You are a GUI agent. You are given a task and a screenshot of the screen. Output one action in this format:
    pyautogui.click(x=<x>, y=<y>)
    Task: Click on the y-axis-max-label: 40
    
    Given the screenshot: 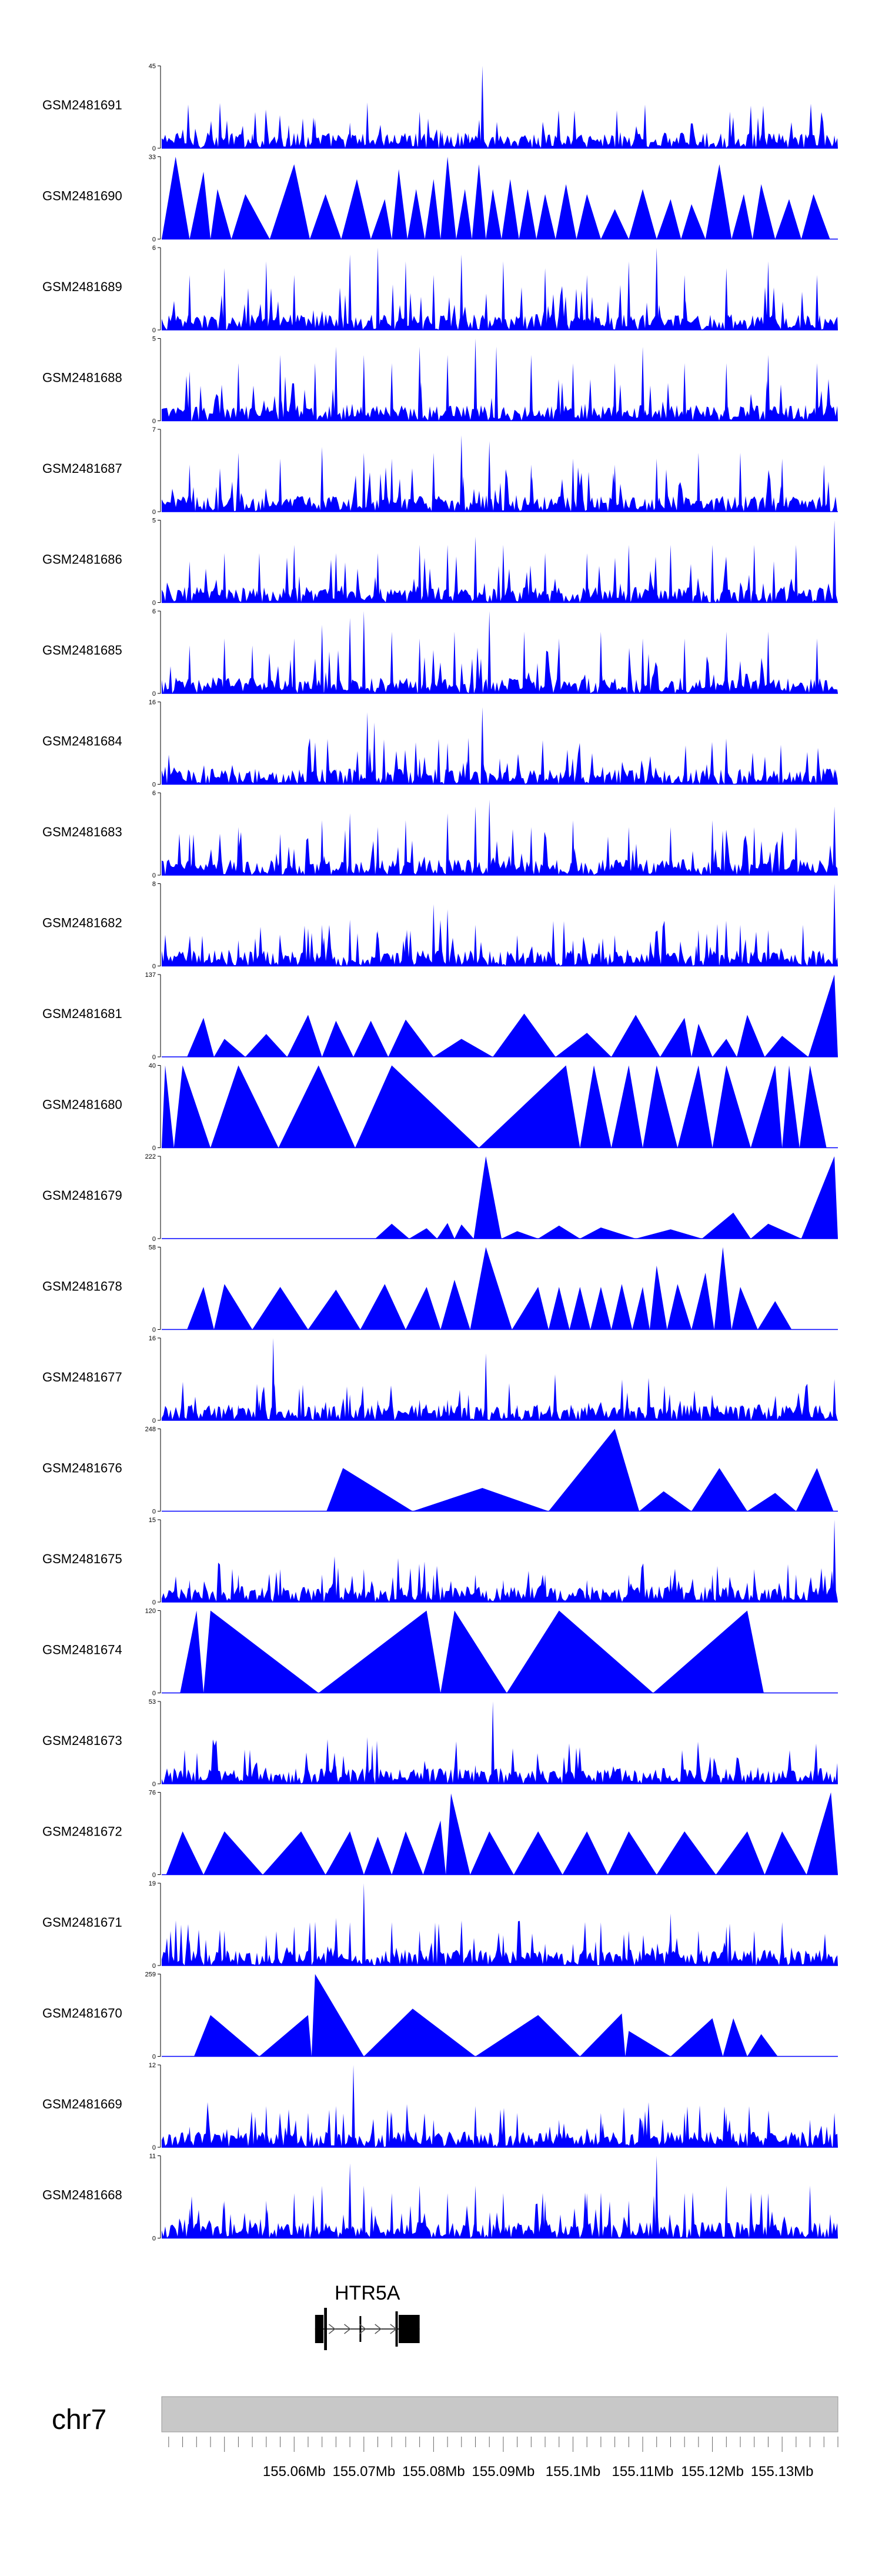 What is the action you would take?
    pyautogui.click(x=152, y=1066)
    